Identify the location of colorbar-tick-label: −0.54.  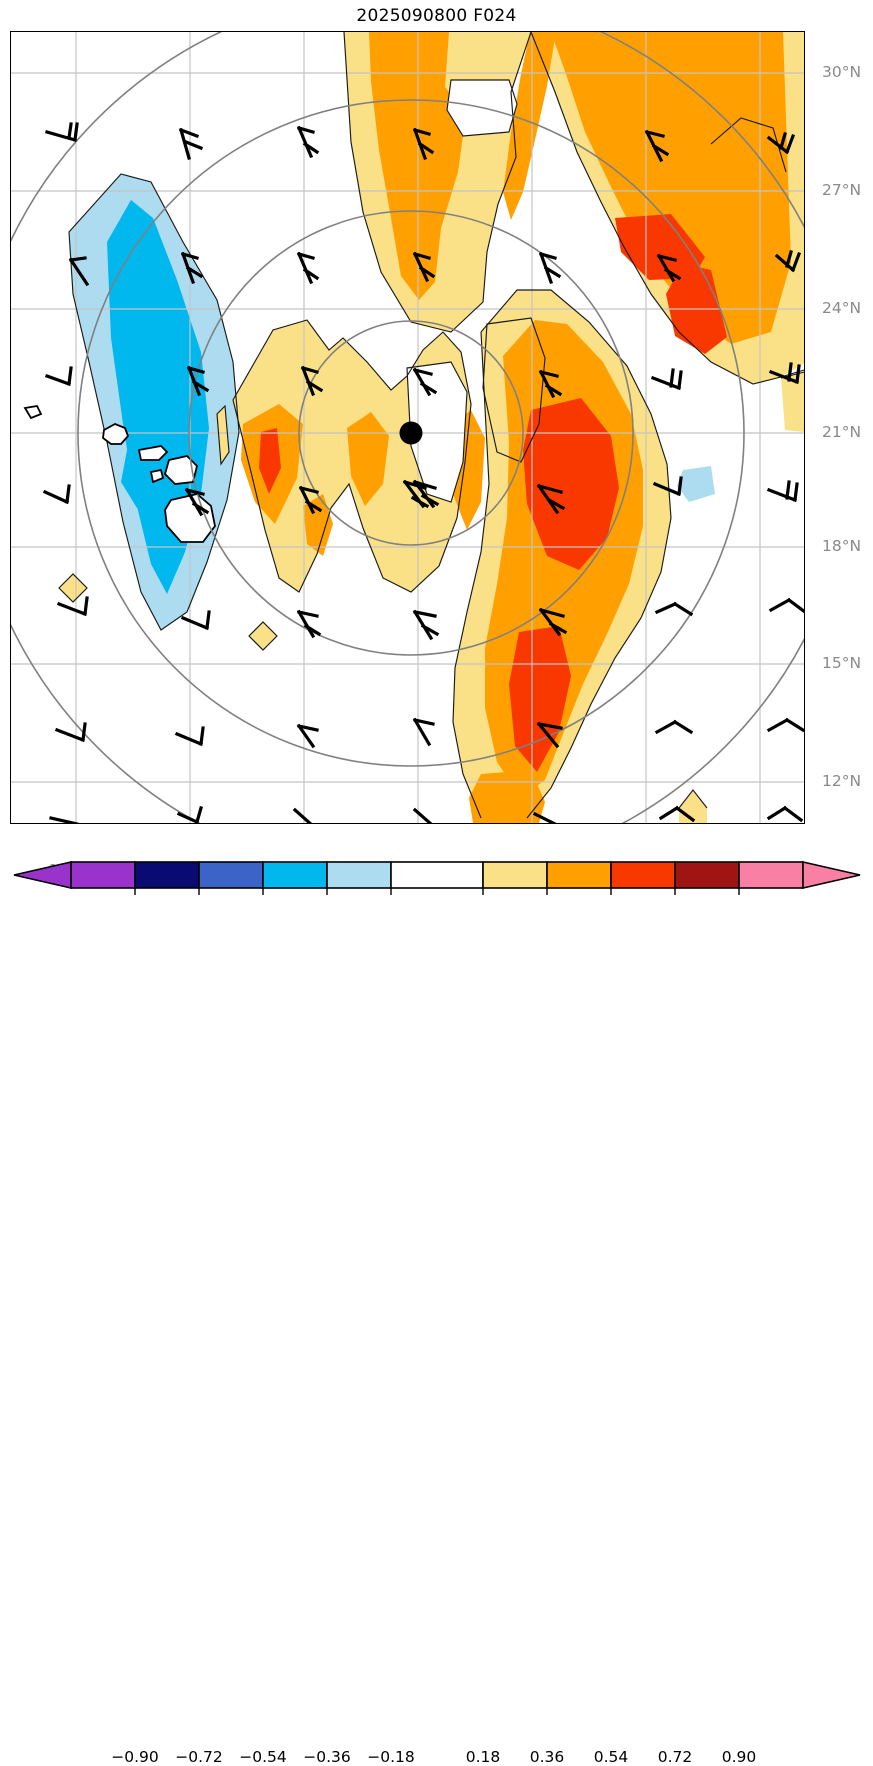
(263, 1757).